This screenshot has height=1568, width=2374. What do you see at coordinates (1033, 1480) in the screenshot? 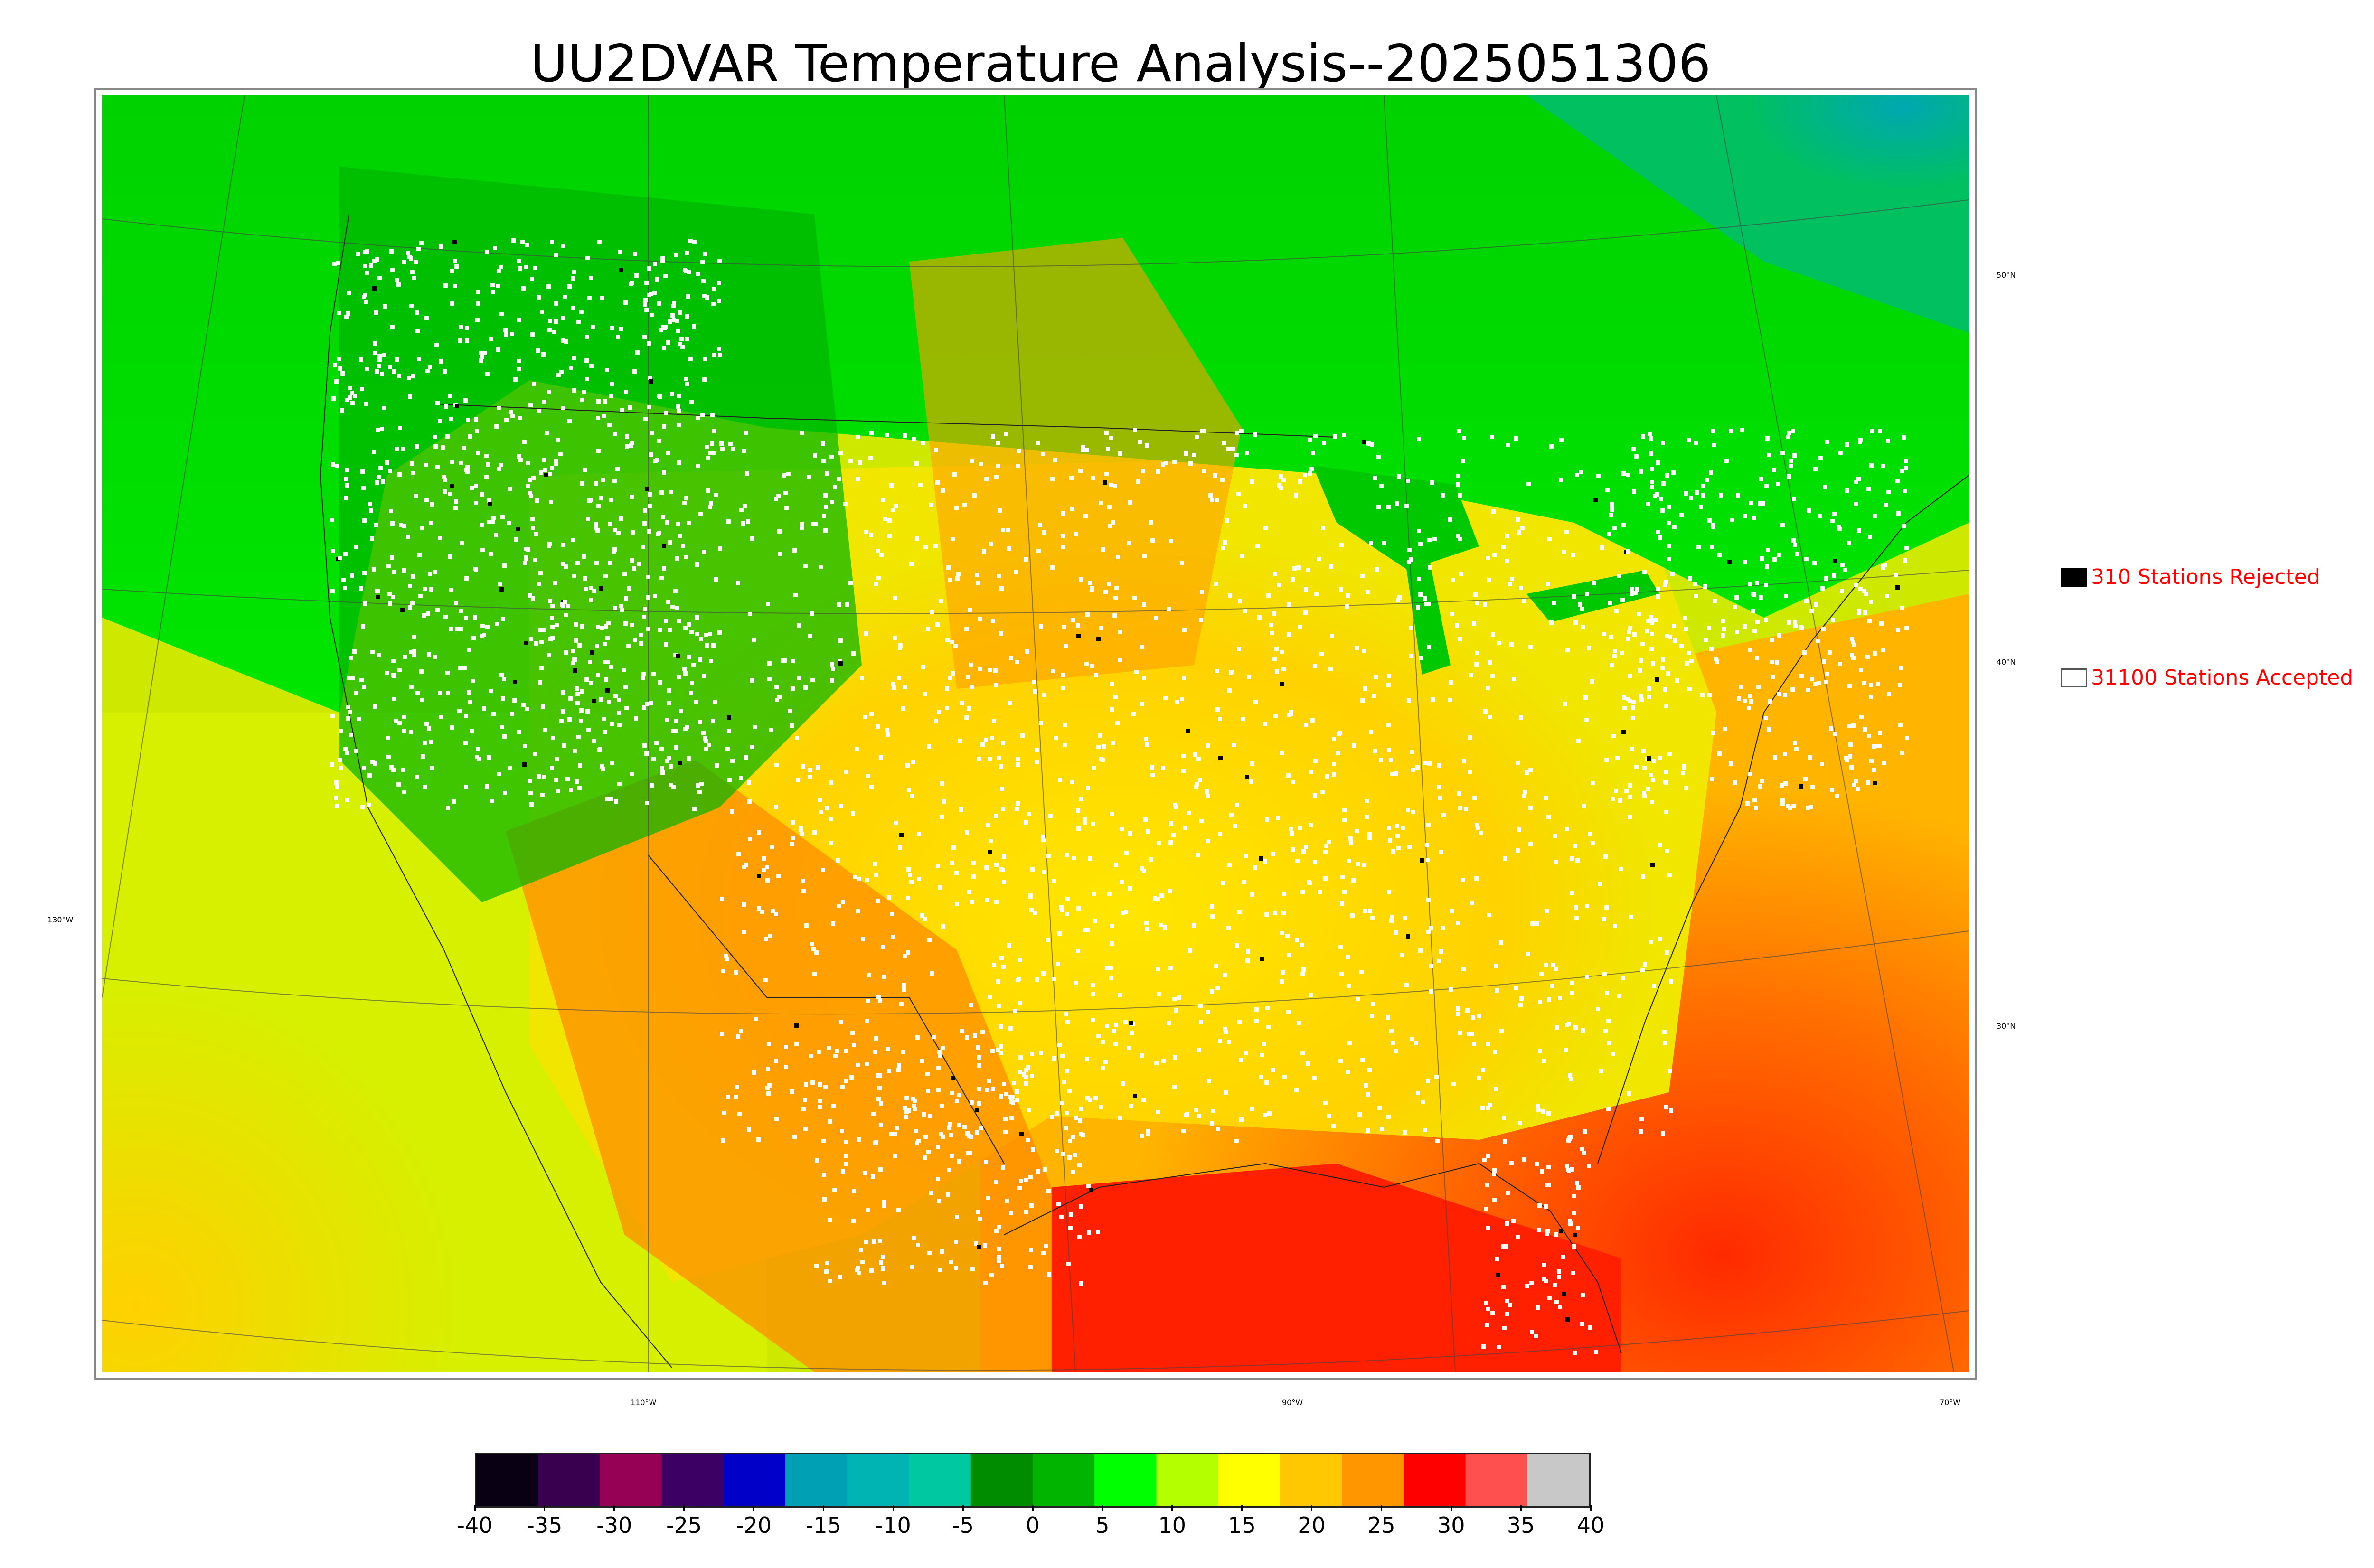
I see `colorbar-gradient` at bounding box center [1033, 1480].